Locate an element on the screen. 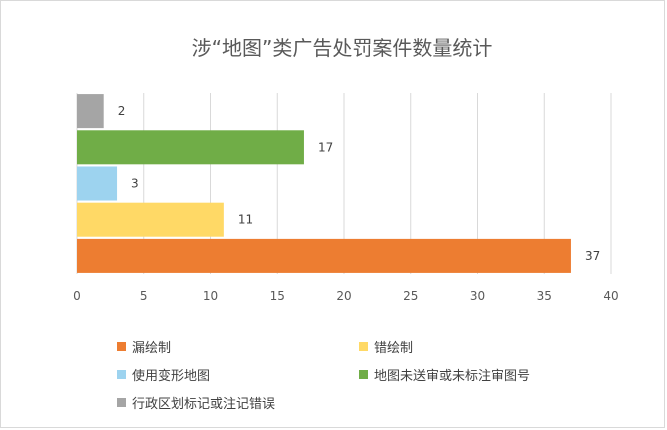  data-label: 3 is located at coordinates (135, 184).